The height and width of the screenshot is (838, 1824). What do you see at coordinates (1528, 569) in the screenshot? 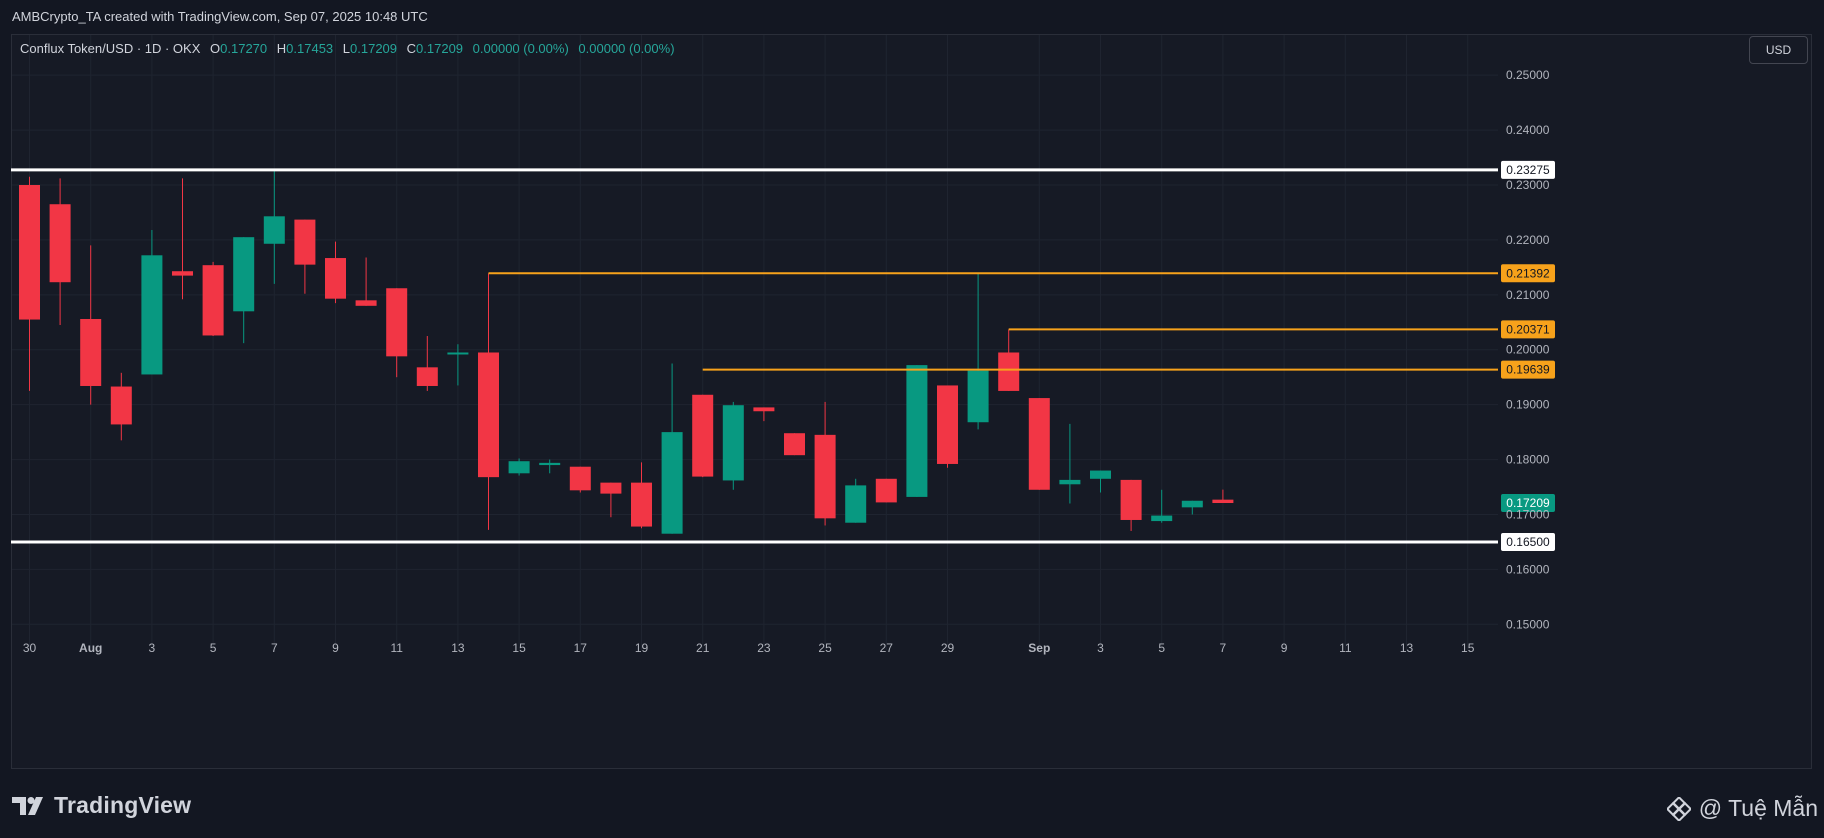
I see `price-tick-label: 0.16000` at bounding box center [1528, 569].